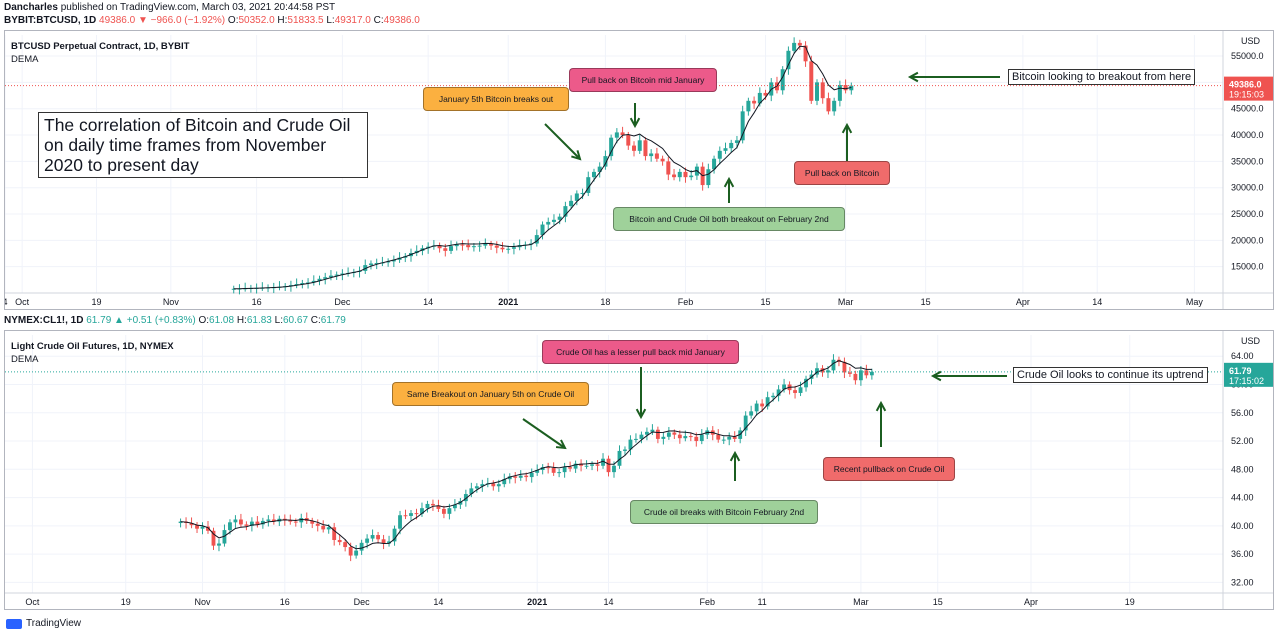  What do you see at coordinates (1130, 602) in the screenshot?
I see `x-tick-label: 19` at bounding box center [1130, 602].